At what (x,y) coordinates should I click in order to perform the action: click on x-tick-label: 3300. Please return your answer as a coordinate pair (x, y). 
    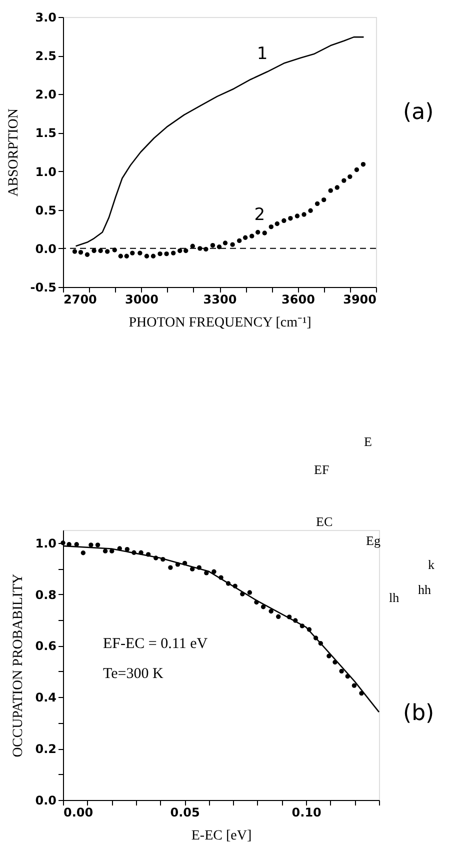
    Looking at the image, I should click on (220, 299).